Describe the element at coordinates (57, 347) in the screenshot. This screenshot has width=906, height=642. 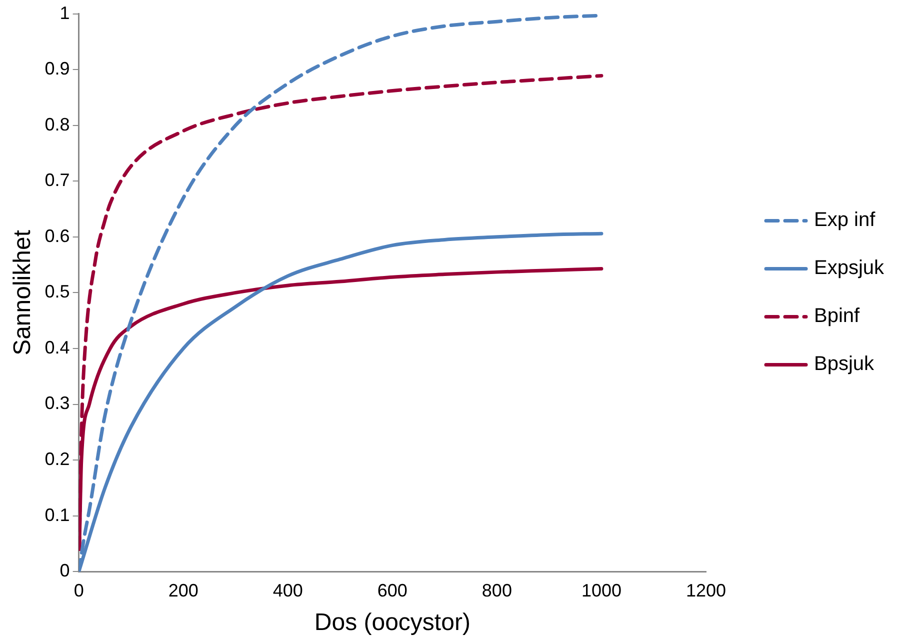
I see `y-tick-label: 0.4` at that location.